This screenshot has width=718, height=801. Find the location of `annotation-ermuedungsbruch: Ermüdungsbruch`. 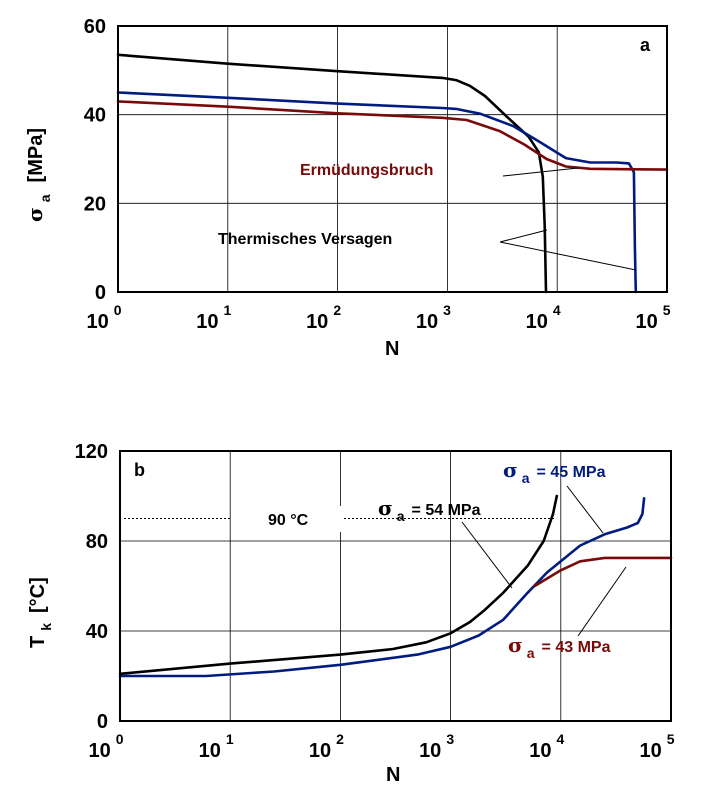

annotation-ermuedungsbruch: Ermüdungsbruch is located at coordinates (366, 170).